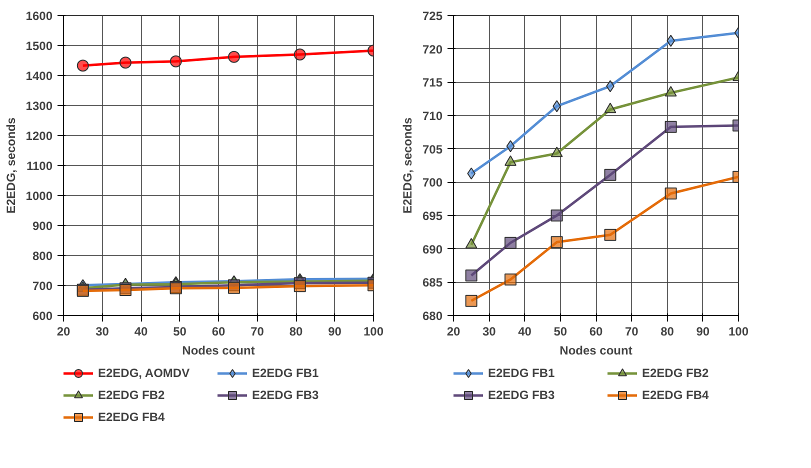 This screenshot has width=811, height=468. I want to click on y-tick-label: 680, so click(432, 316).